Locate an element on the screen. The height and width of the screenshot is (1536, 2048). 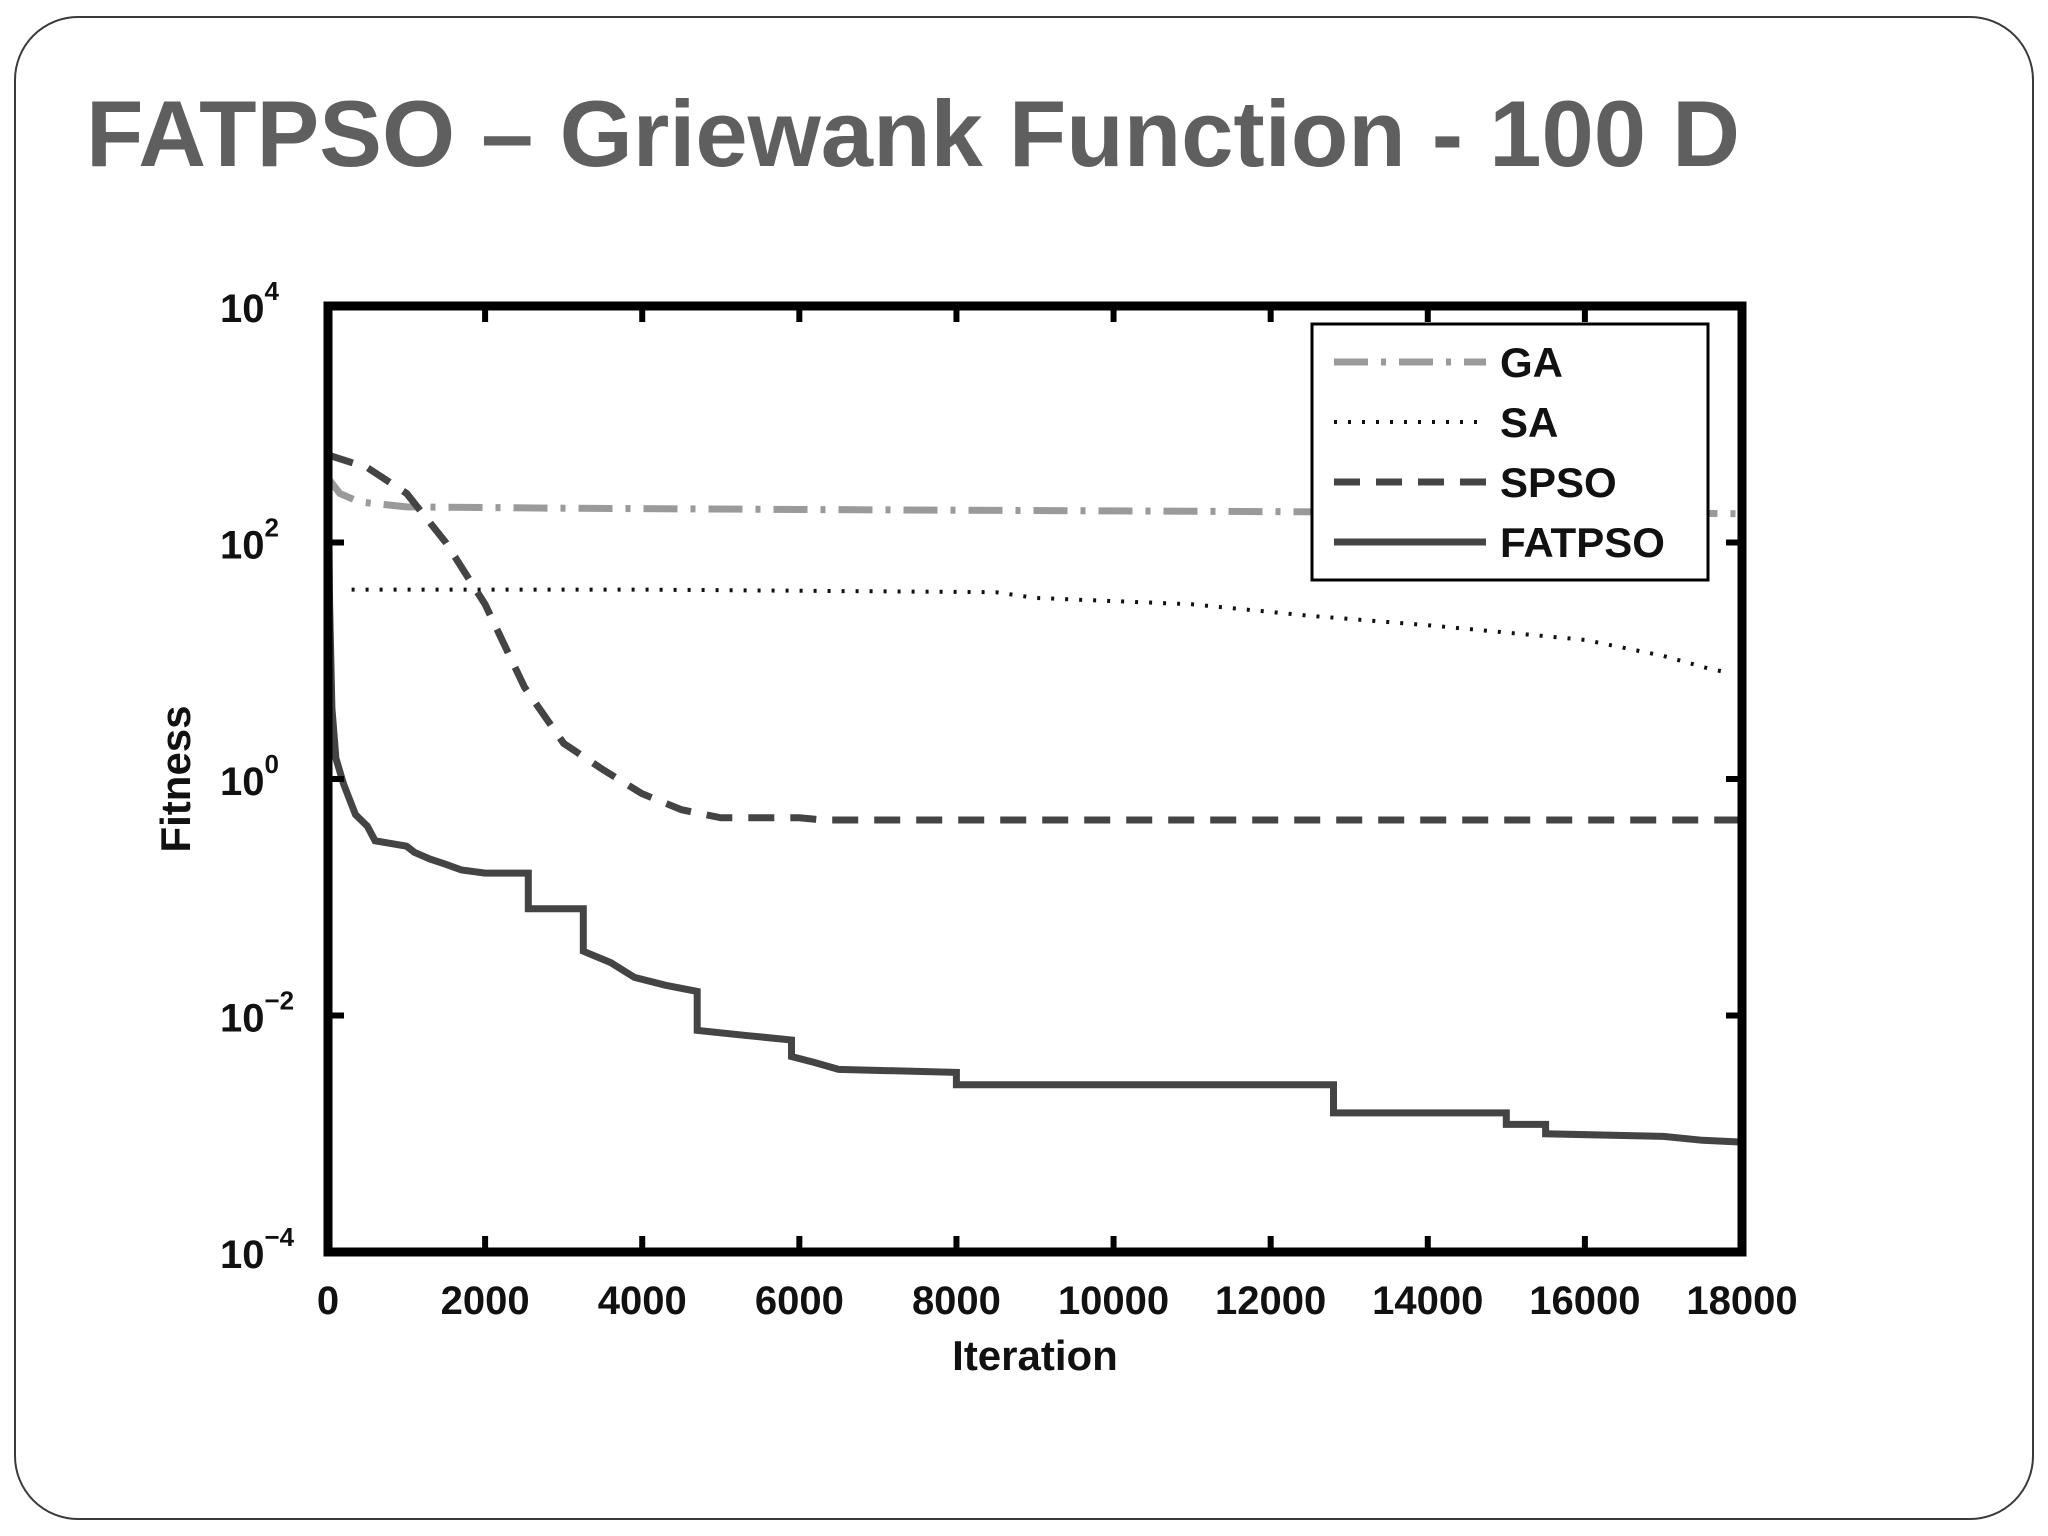
legend-box is located at coordinates (1510, 452).